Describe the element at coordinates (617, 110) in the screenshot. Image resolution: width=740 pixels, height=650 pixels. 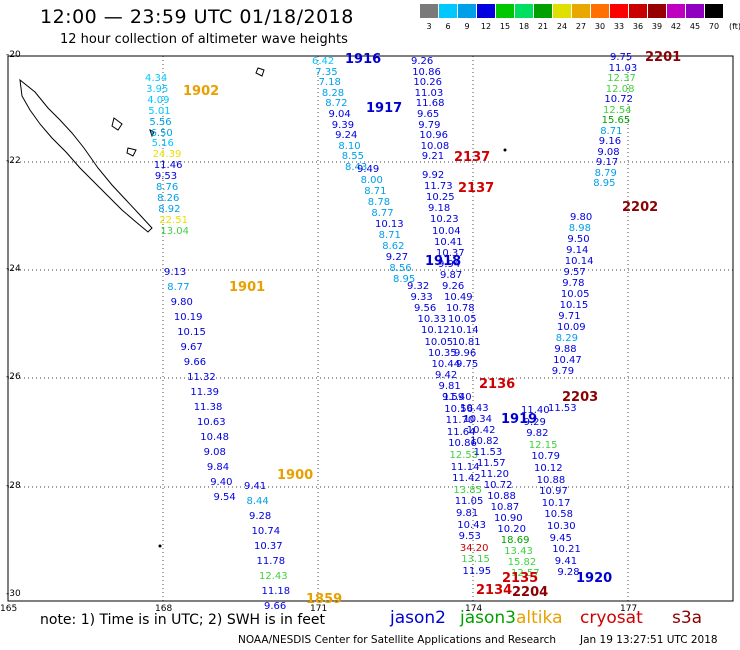
I see `wave-height-value: 12.54` at that location.